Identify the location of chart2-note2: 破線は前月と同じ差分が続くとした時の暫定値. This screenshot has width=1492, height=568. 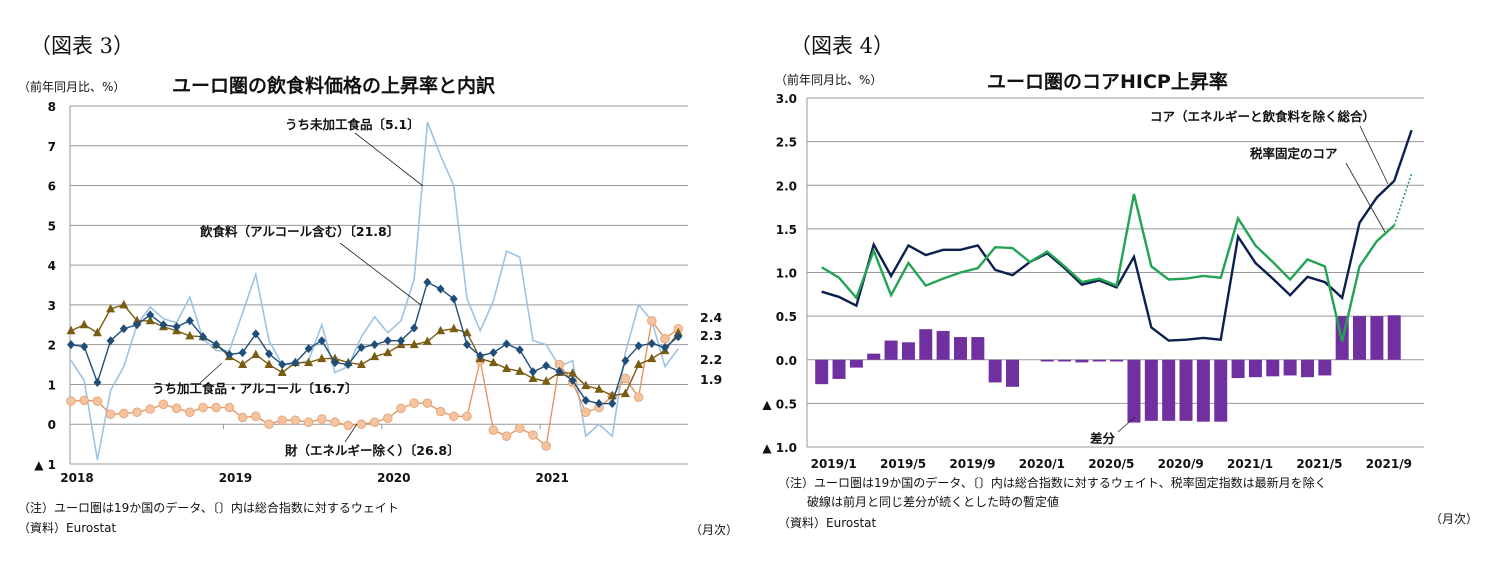
(933, 501).